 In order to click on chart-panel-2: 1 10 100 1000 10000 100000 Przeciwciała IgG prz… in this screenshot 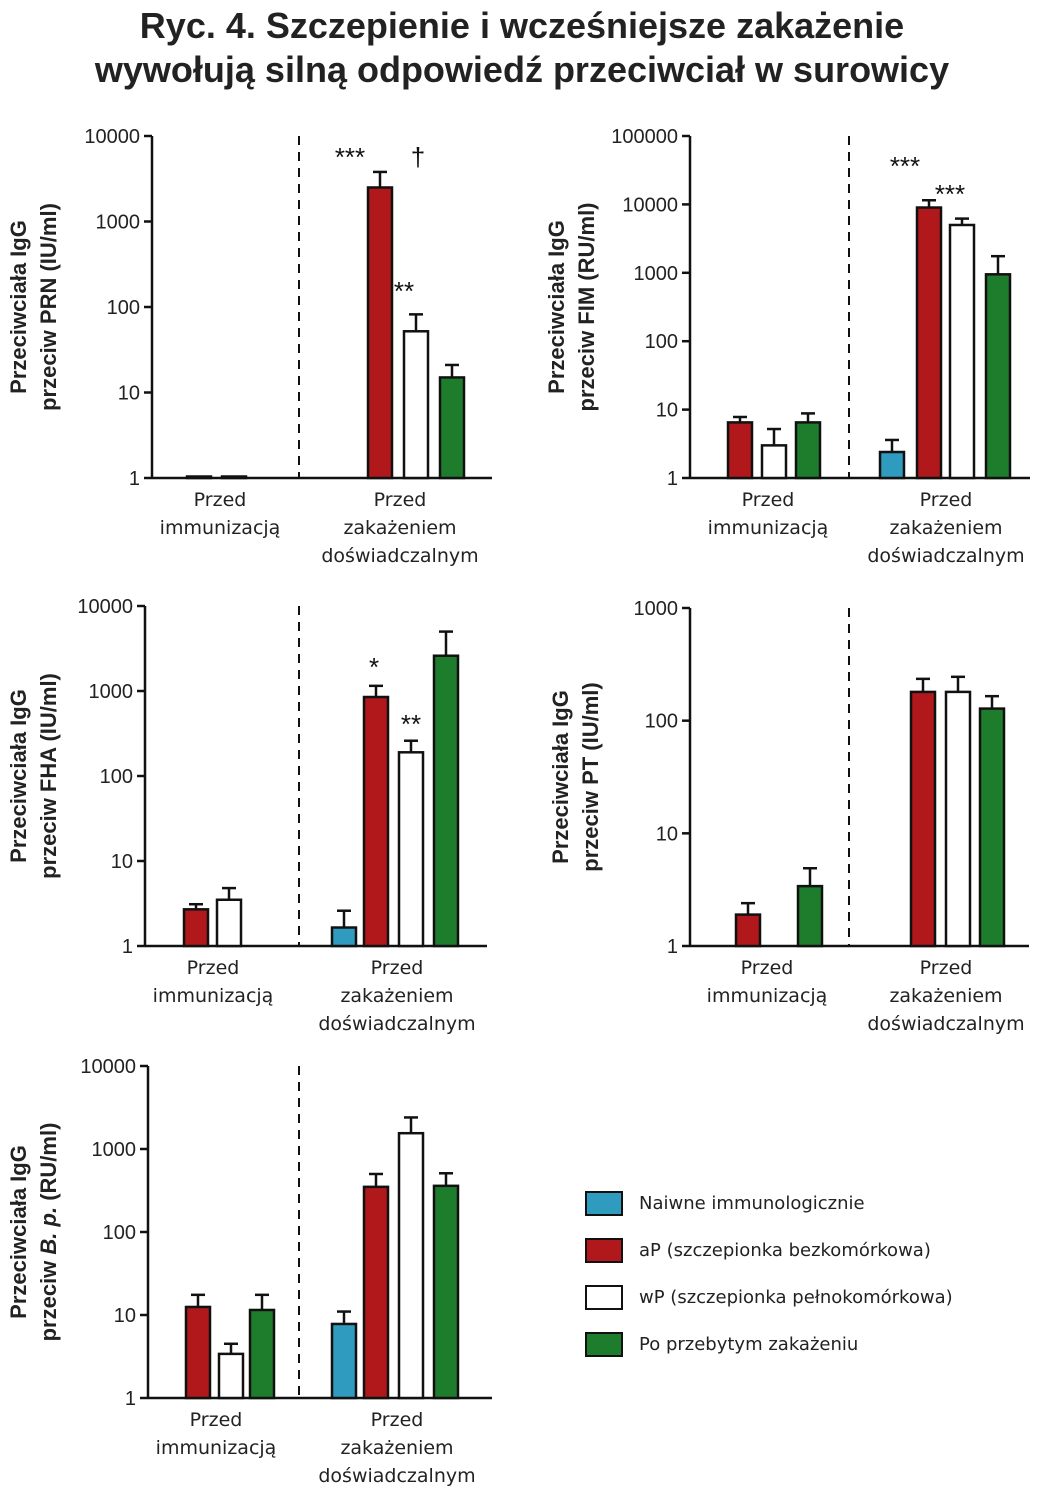, I will do `click(787, 346)`.